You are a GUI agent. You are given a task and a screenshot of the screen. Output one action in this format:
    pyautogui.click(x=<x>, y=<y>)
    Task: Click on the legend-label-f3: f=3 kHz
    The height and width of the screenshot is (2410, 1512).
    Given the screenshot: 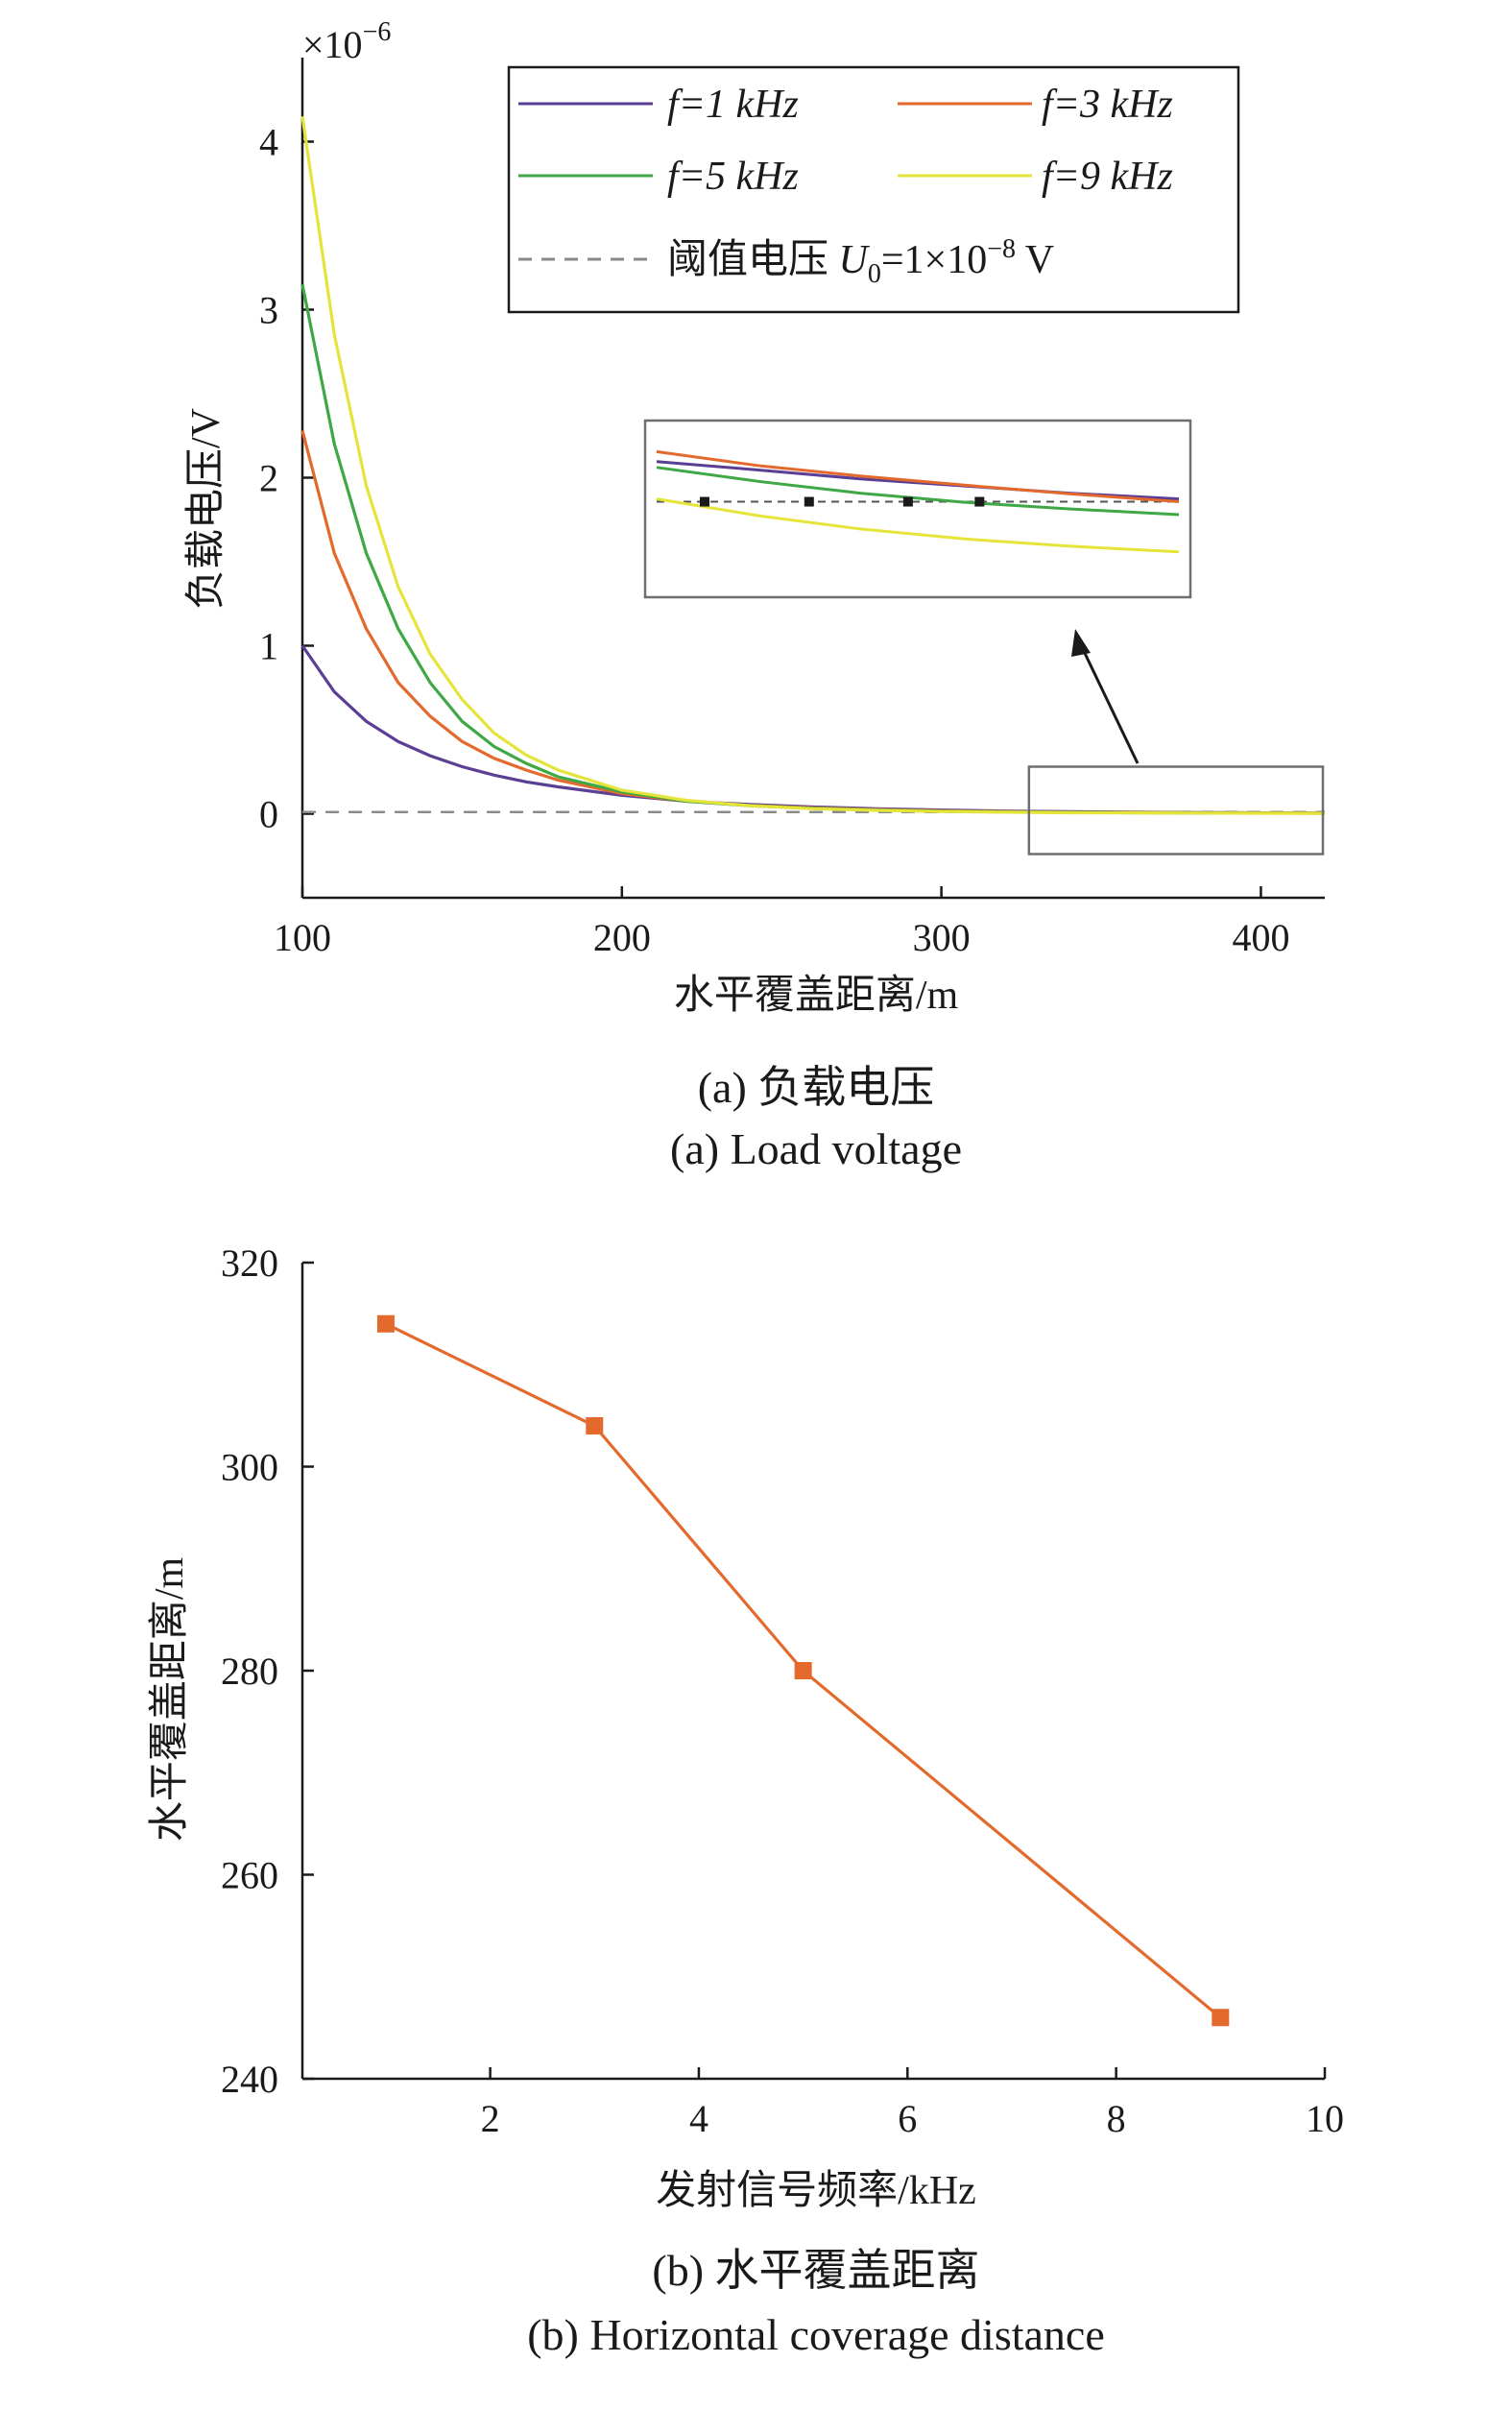 What is the action you would take?
    pyautogui.click(x=1107, y=105)
    